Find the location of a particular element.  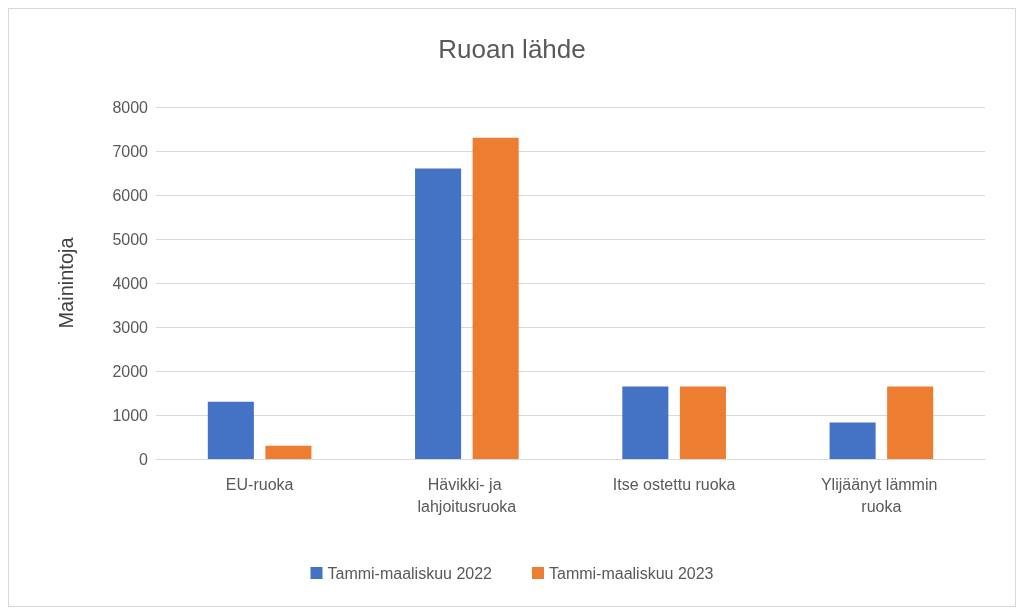

y-axis-title: Mainintoja is located at coordinates (66, 282).